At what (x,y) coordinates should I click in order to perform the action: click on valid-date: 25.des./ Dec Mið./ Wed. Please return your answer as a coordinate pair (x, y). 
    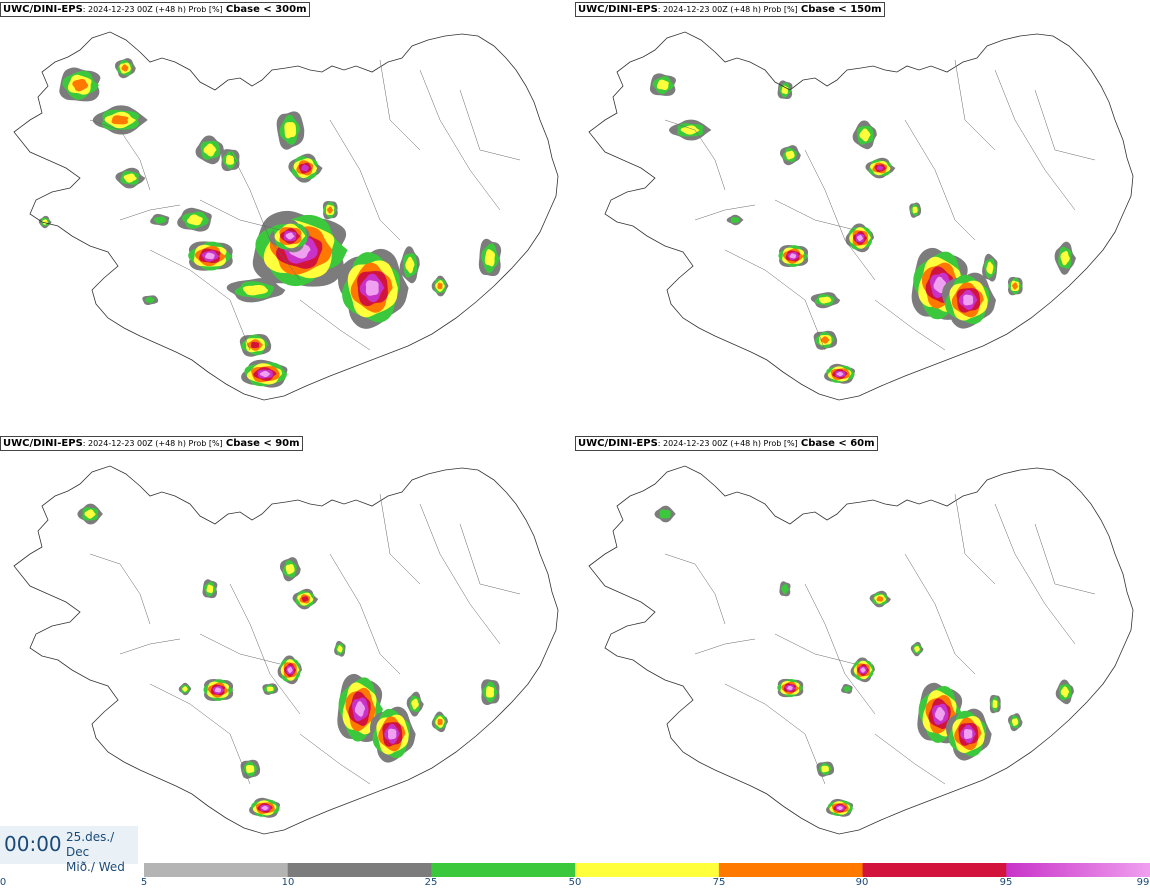
    Looking at the image, I should click on (102, 852).